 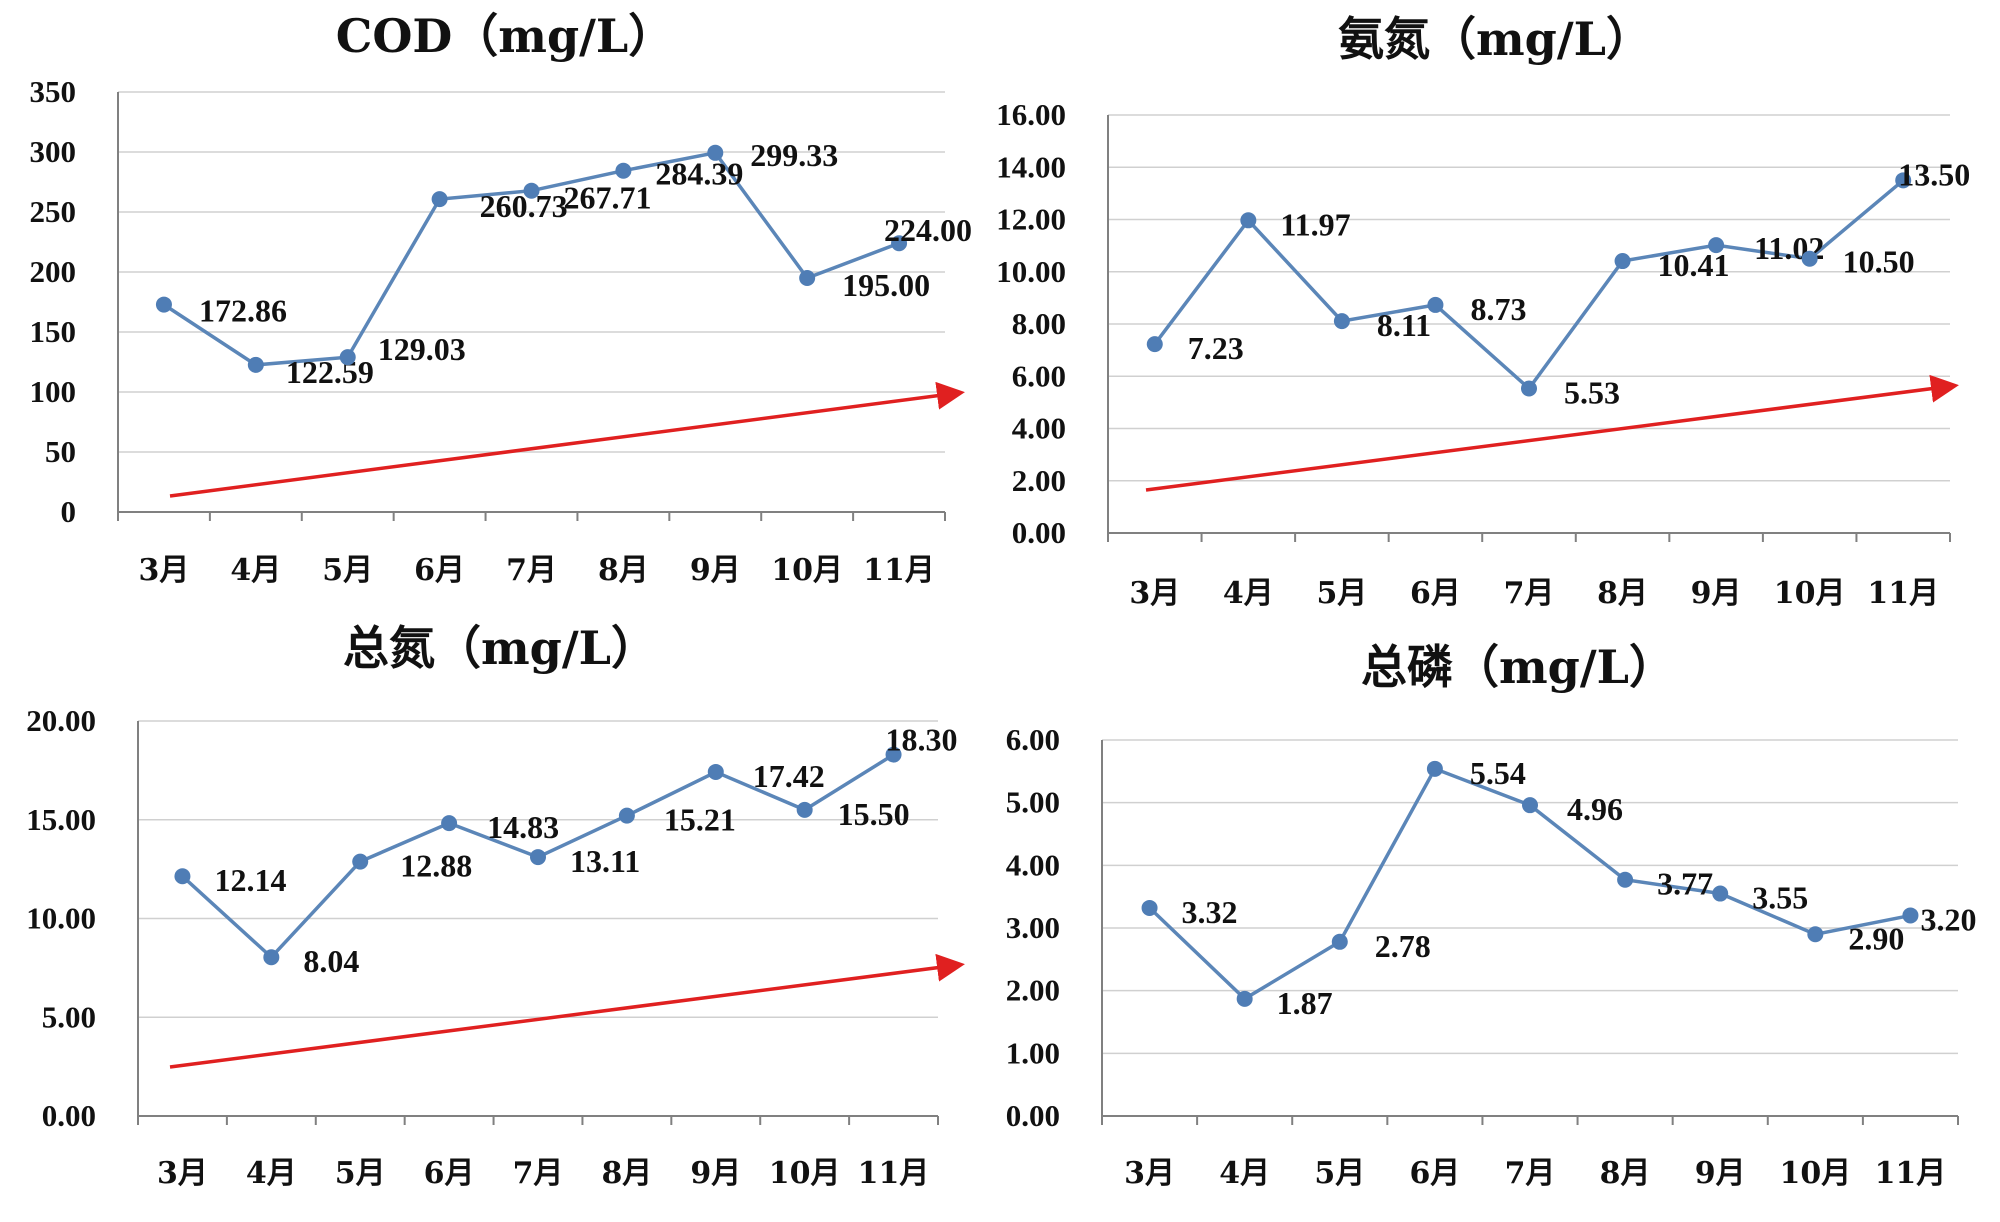 I want to click on data-label: 8.73, so click(x=1498, y=309).